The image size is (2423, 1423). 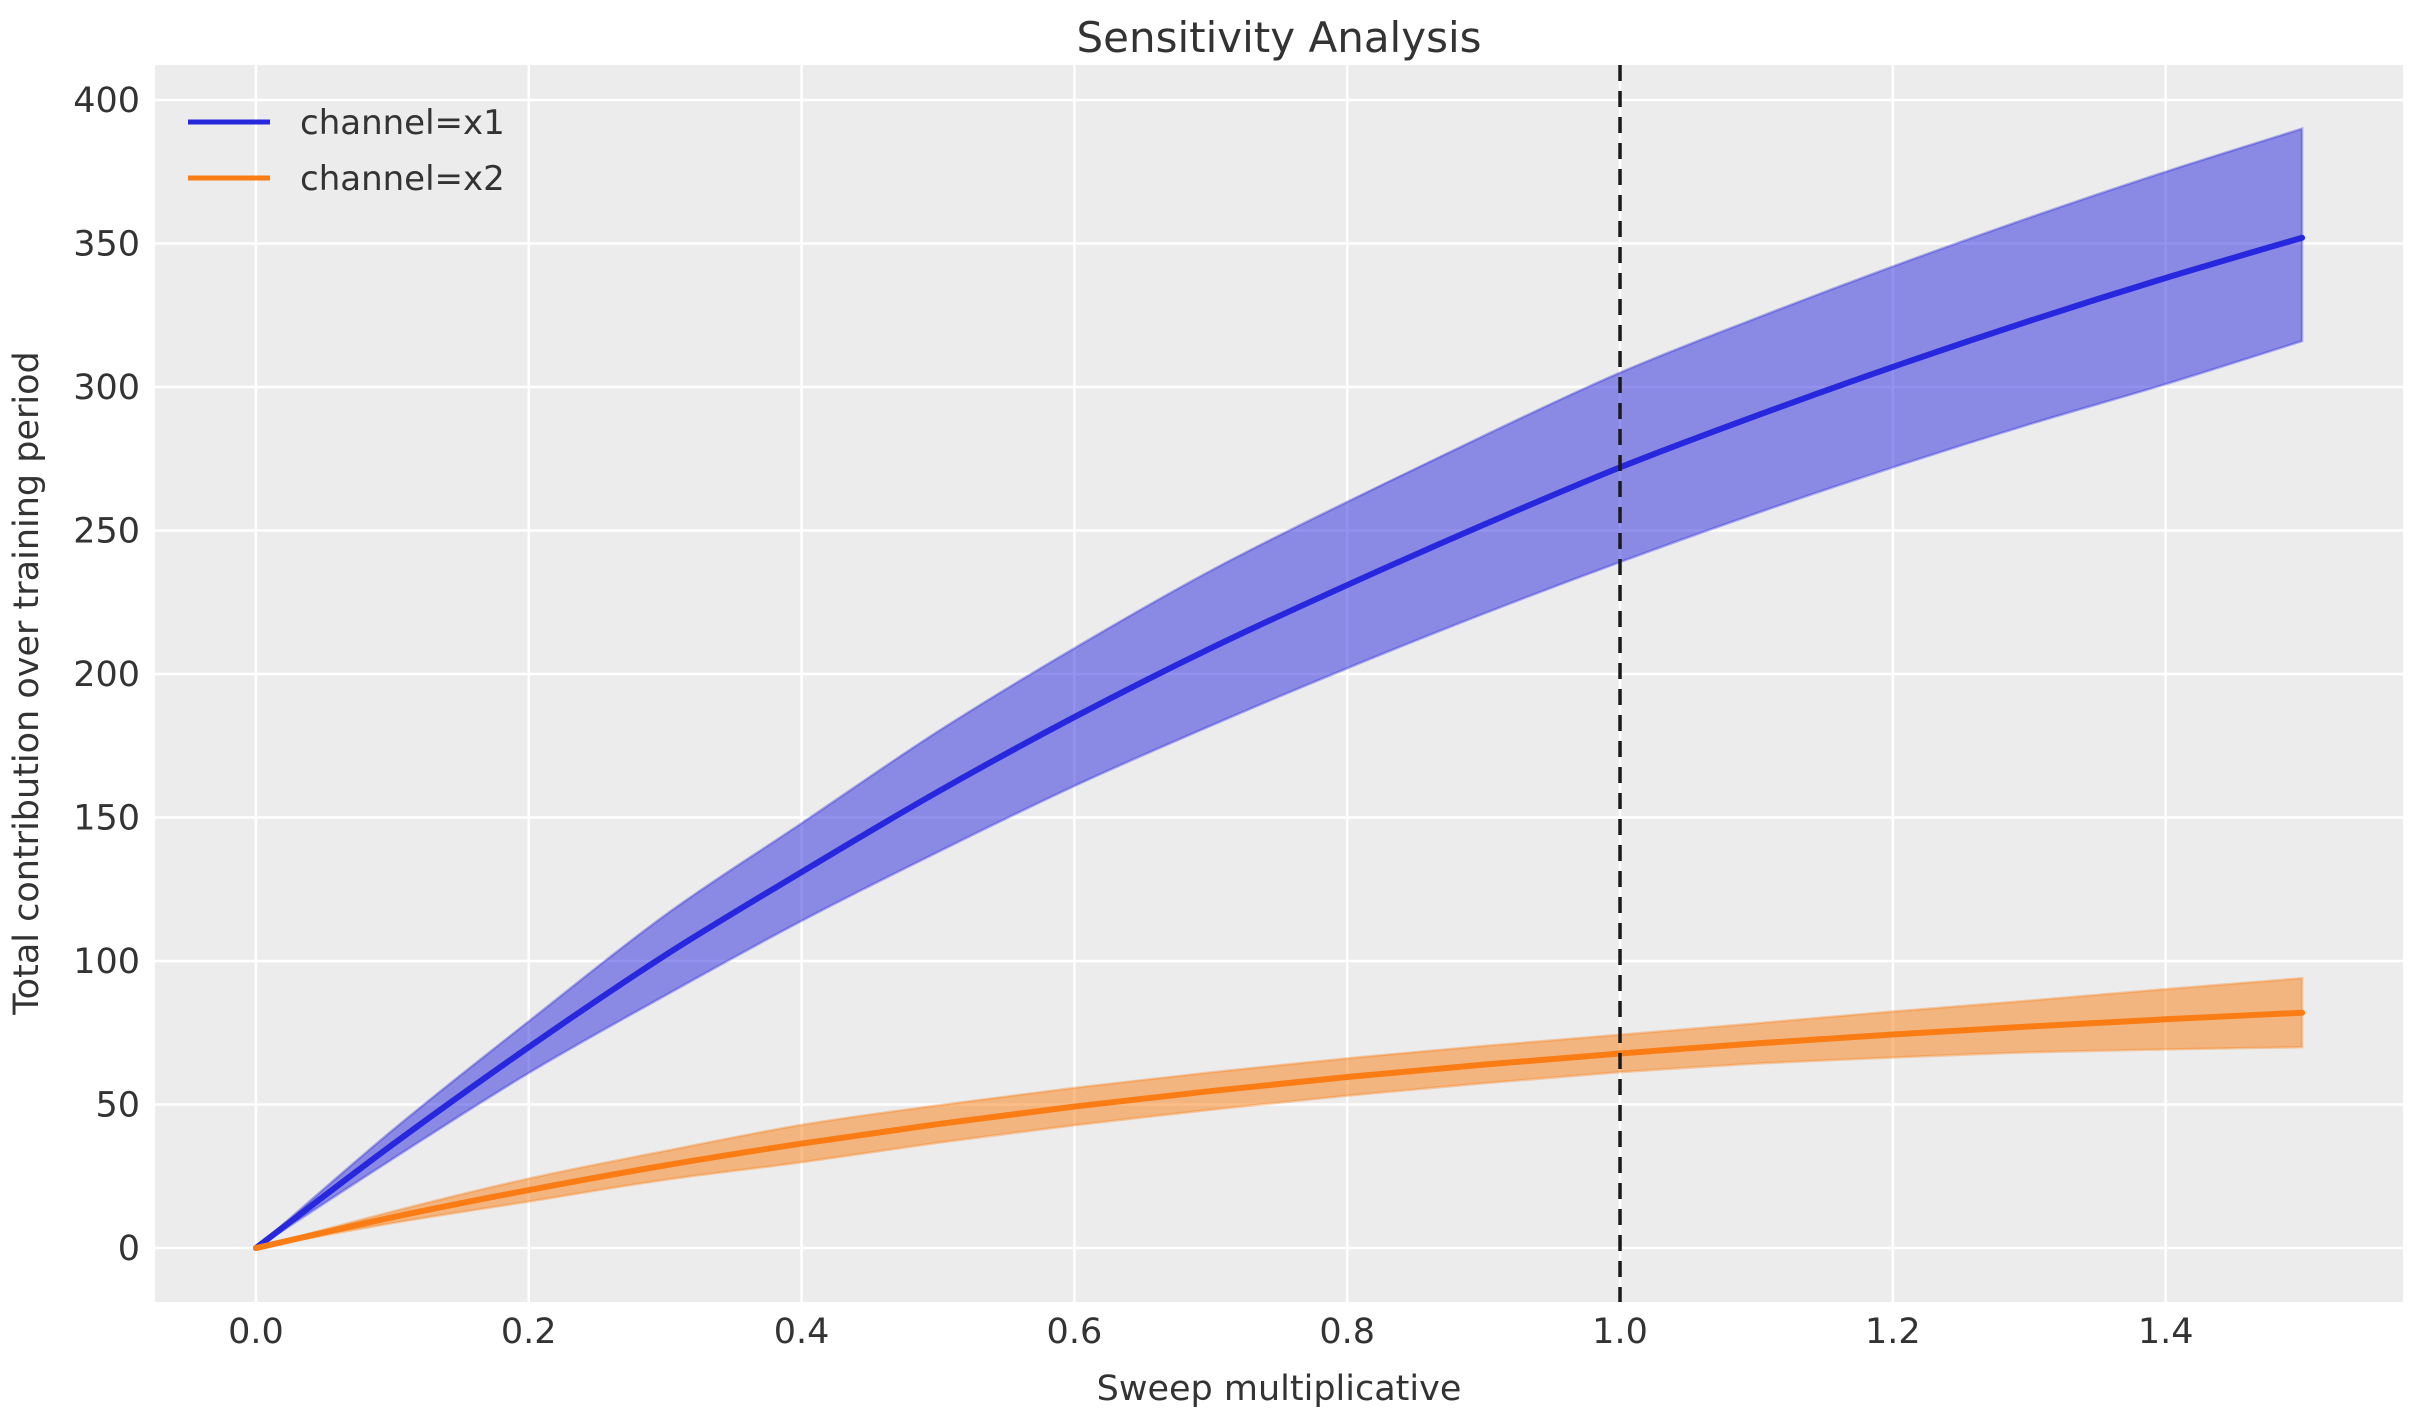 What do you see at coordinates (106, 819) in the screenshot?
I see `y-tick-label-150: 150` at bounding box center [106, 819].